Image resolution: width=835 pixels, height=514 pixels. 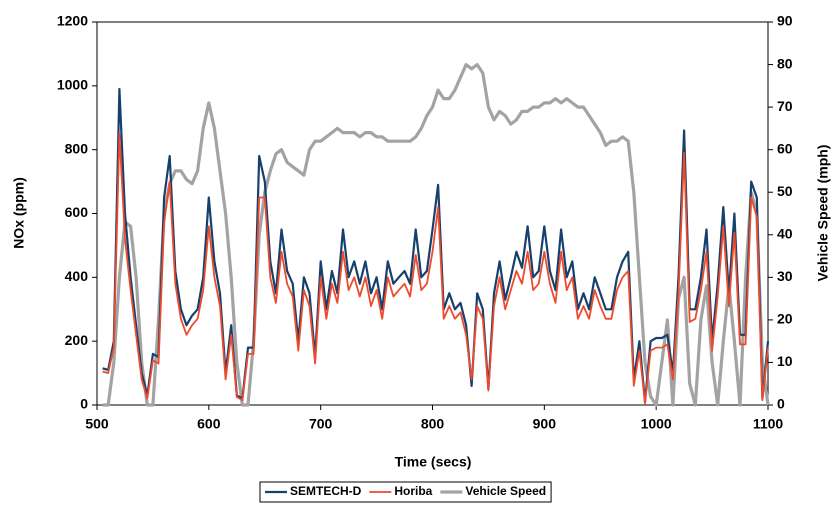 I want to click on y2-tick-label: 90, so click(x=785, y=21).